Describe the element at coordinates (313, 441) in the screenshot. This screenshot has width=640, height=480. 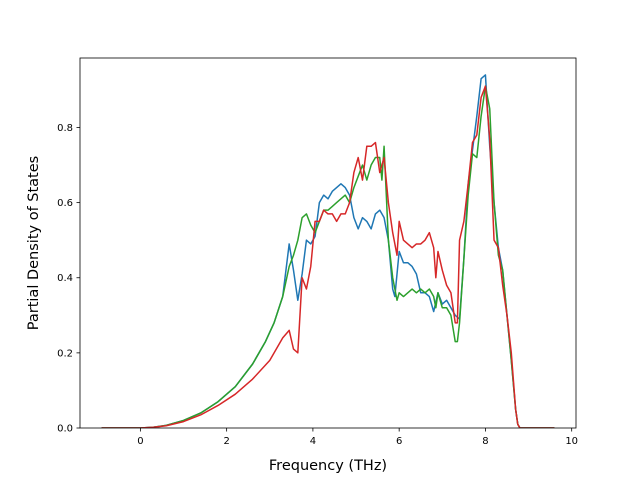
I see `x-tick-label: 4` at that location.